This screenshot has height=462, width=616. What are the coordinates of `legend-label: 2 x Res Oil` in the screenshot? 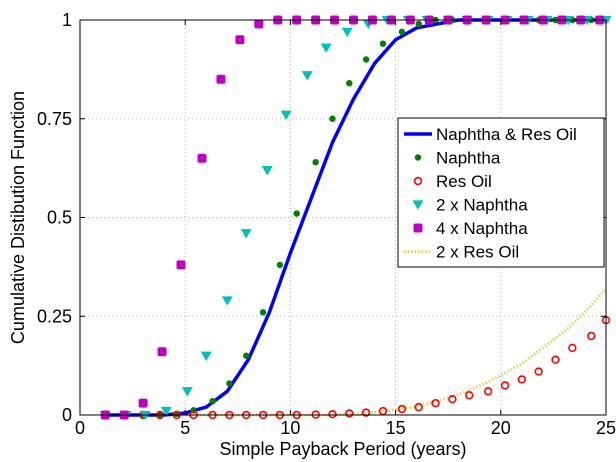 It's located at (477, 252).